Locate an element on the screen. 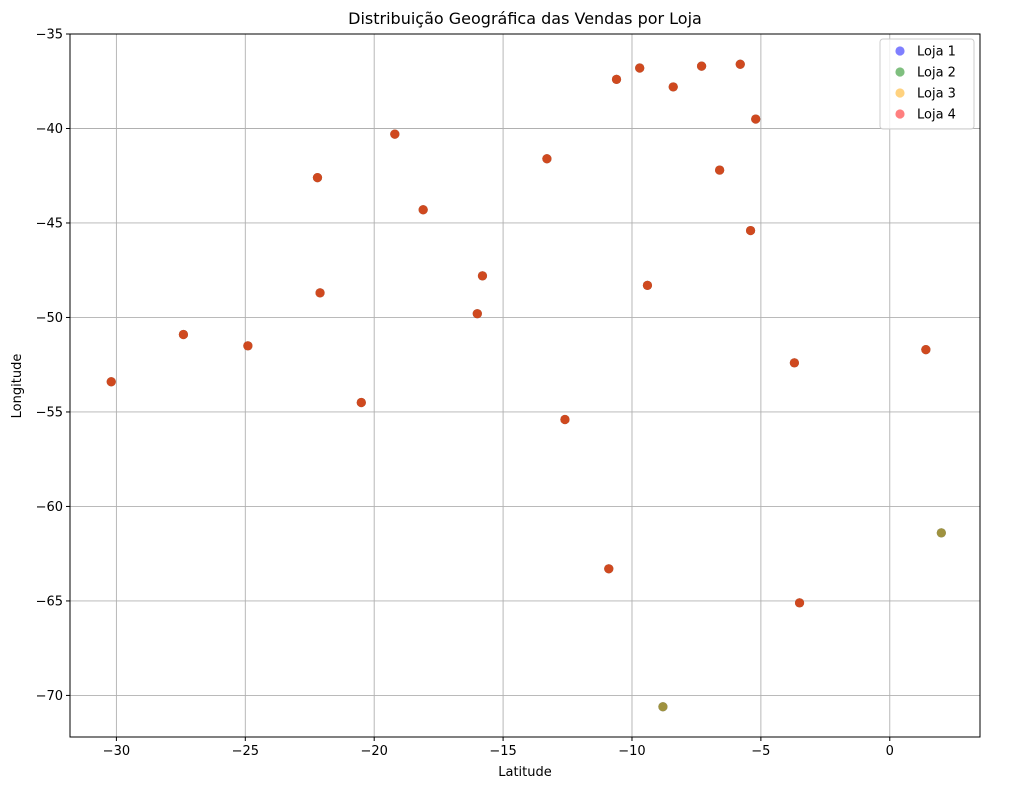 The width and height of the screenshot is (1025, 790). x-tick-label: −20 is located at coordinates (373, 751).